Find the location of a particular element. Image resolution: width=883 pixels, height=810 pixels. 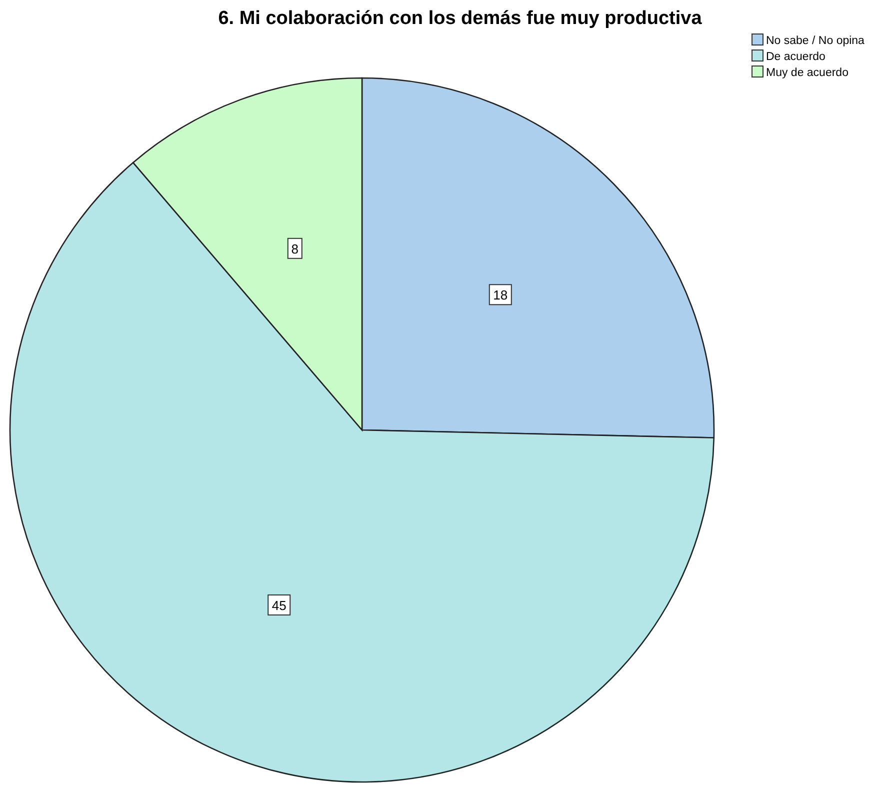

legend-label: De acuerdo is located at coordinates (796, 57).